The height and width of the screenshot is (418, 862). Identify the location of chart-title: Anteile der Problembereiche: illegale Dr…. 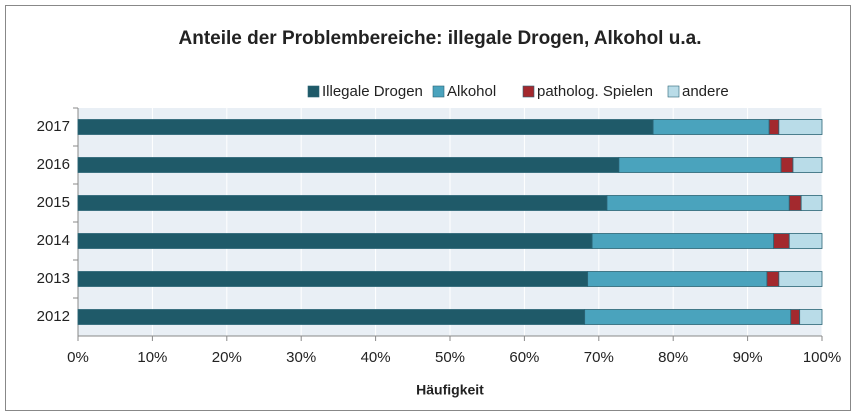
(440, 38).